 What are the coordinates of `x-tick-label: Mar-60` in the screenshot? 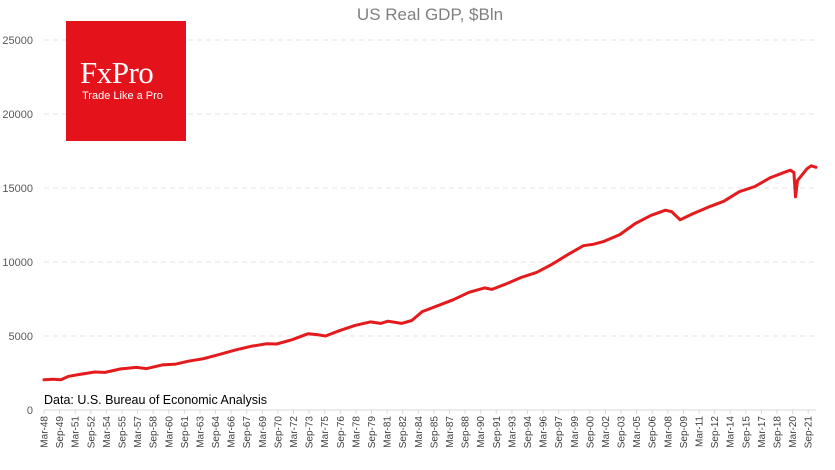 It's located at (169, 432).